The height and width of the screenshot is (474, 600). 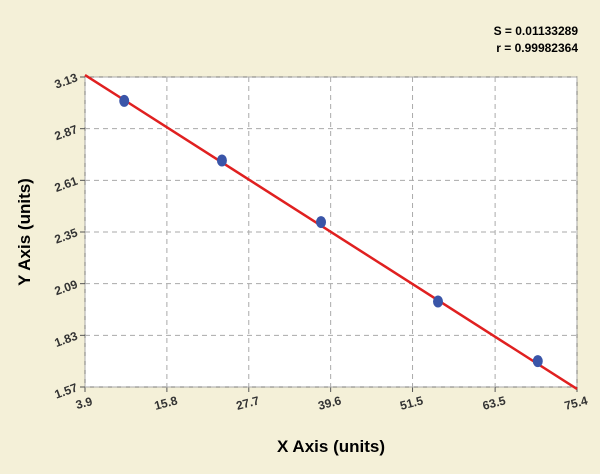 What do you see at coordinates (66, 80) in the screenshot?
I see `y-tick-label: 3.13` at bounding box center [66, 80].